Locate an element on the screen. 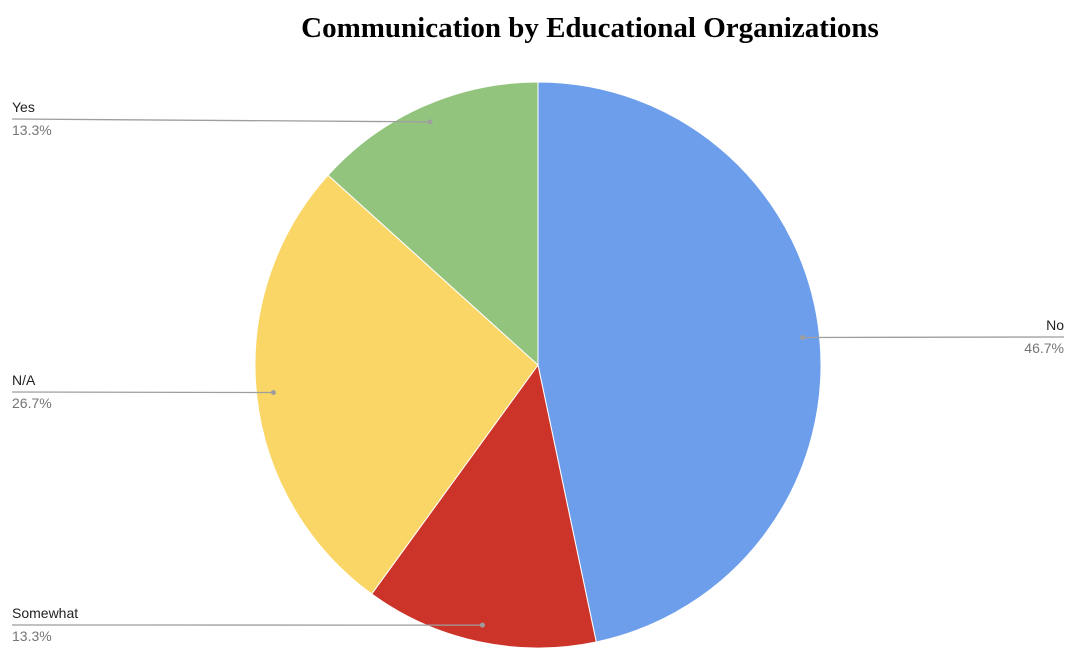 The image size is (1070, 648). leader-dot-yes is located at coordinates (430, 122).